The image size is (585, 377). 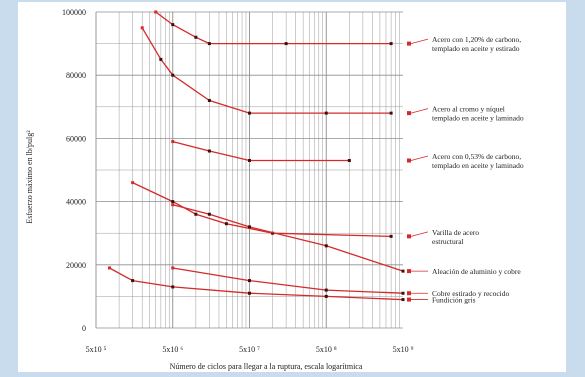 What do you see at coordinates (476, 156) in the screenshot?
I see `series-label-line: Acero con 0,53% de carbono,` at bounding box center [476, 156].